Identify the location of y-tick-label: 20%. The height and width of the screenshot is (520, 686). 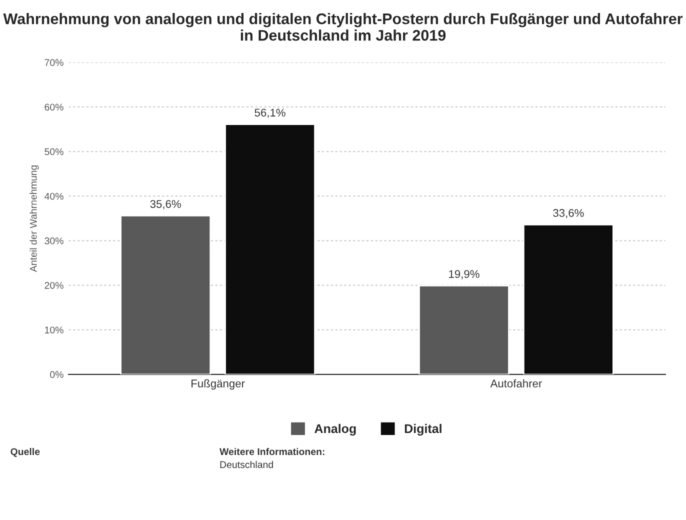
(54, 285).